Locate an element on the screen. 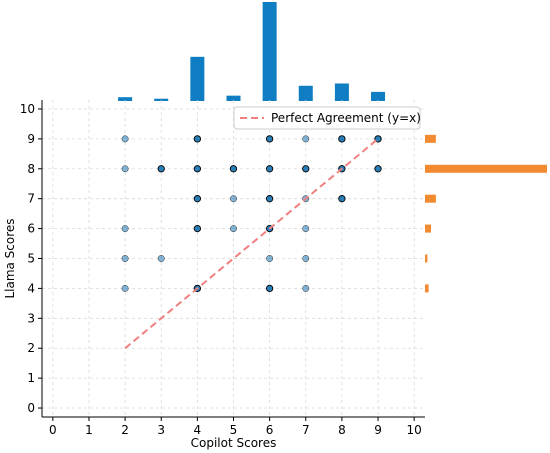  x-tick-label: 1 is located at coordinates (89, 430).